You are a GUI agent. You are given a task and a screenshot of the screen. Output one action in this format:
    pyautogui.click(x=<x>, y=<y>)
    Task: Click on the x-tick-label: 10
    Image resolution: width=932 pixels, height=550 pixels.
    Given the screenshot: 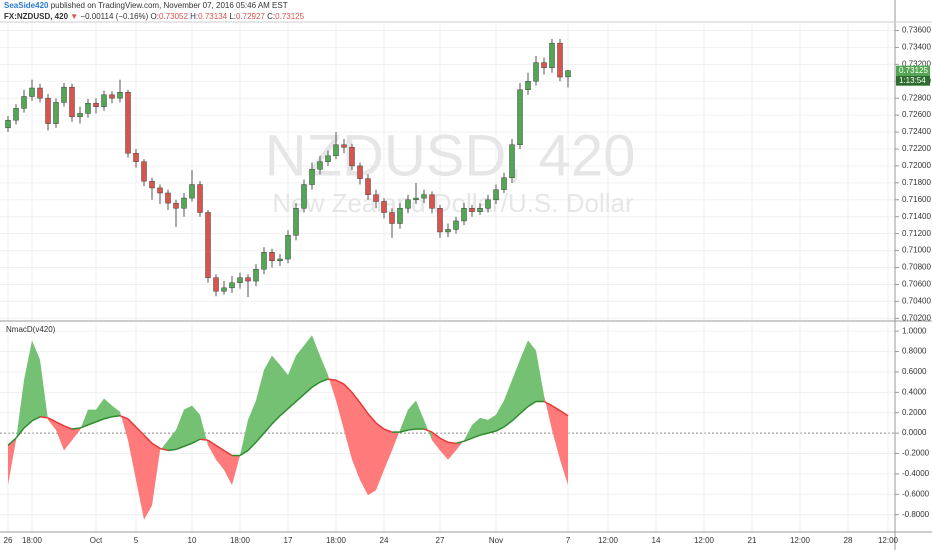 What is the action you would take?
    pyautogui.click(x=192, y=540)
    